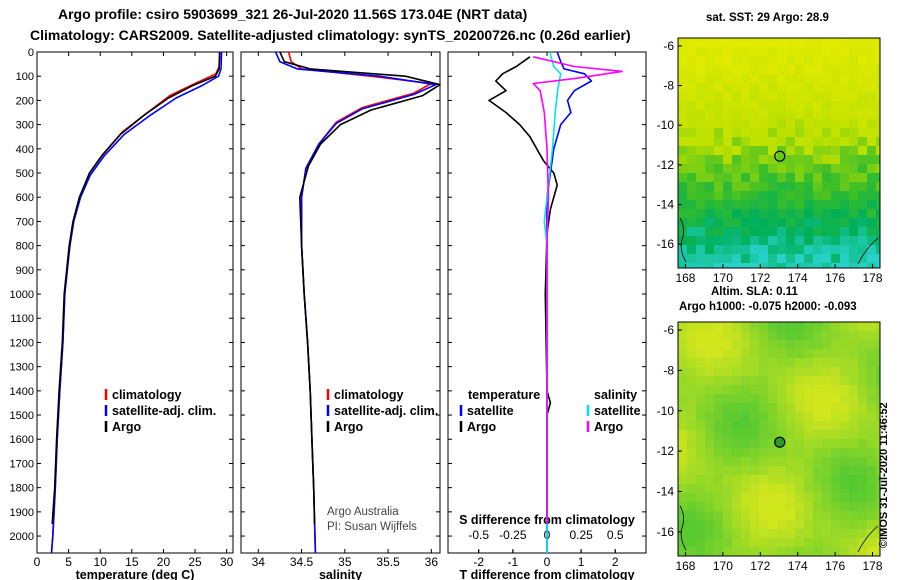  Describe the element at coordinates (504, 395) in the screenshot. I see `legend-header-temperature: temperature` at that location.